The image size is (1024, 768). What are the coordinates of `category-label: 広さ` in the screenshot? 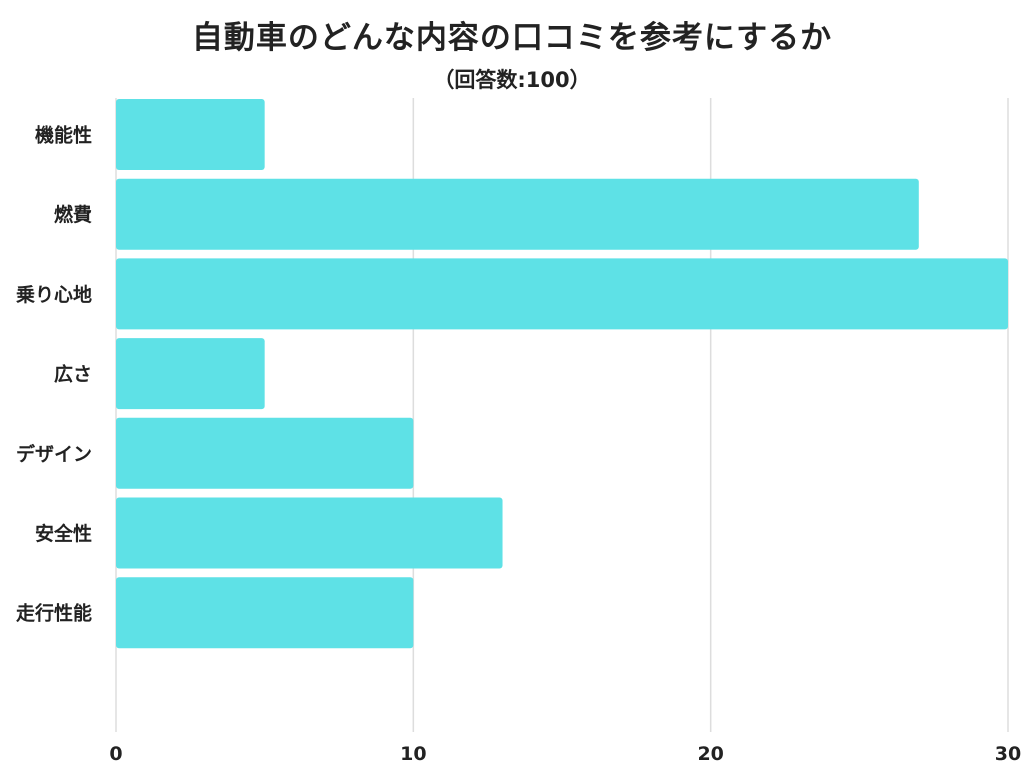 It's located at (73, 374).